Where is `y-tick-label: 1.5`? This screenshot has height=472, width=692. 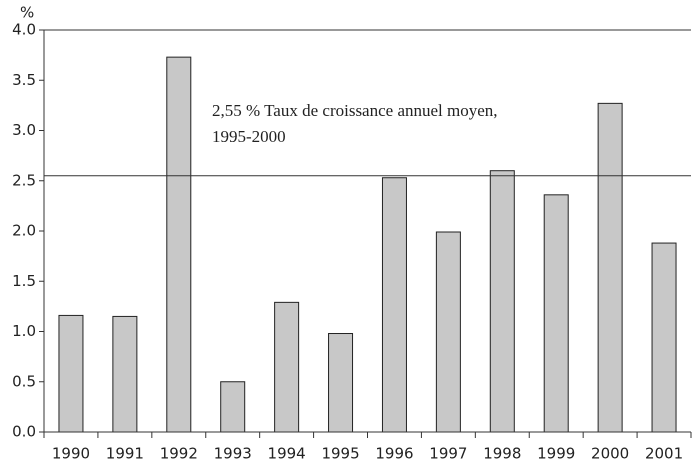 y-tick-label: 1.5 is located at coordinates (24, 281).